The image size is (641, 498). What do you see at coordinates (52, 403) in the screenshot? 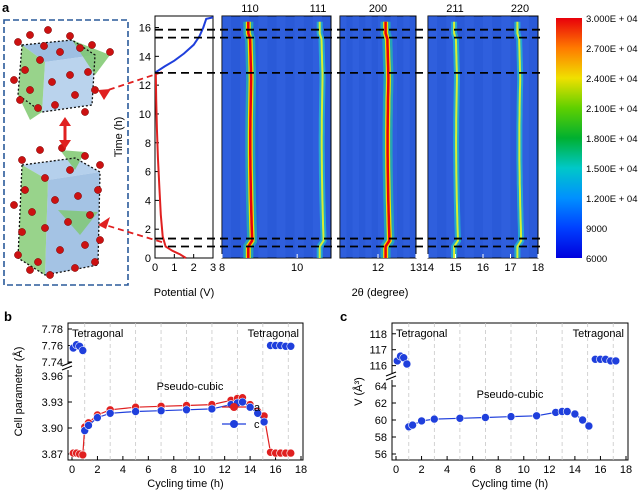
I see `y-tick-label: 3.93` at bounding box center [52, 403].